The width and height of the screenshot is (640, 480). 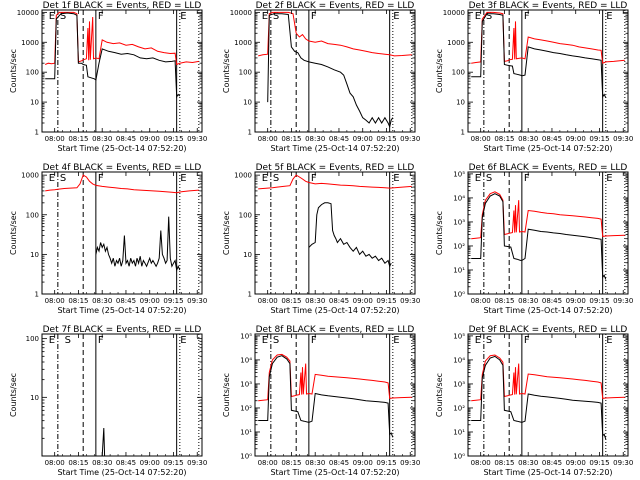 I want to click on panel-title: Det 9f BLACK = Events, RED = LLD, so click(x=548, y=330).